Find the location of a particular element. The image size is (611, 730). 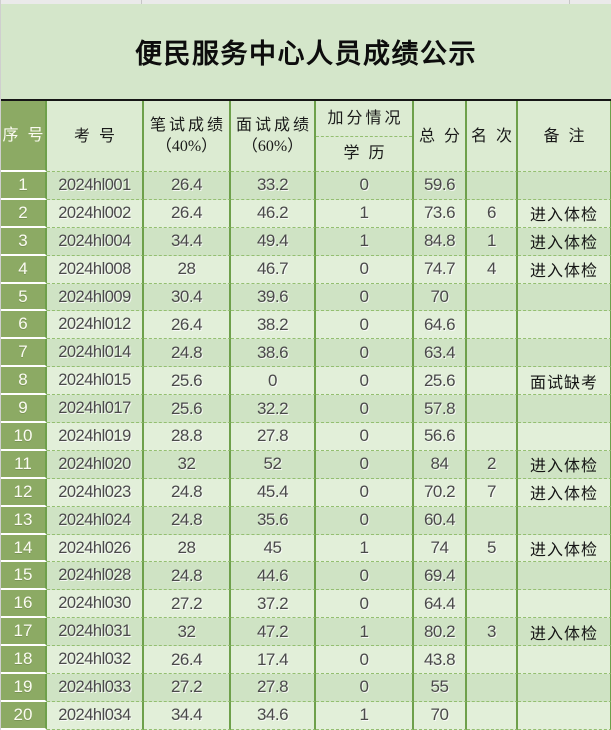

table-row: 5 2024hl009 30.4 39.6 0 70 is located at coordinates (306, 297).